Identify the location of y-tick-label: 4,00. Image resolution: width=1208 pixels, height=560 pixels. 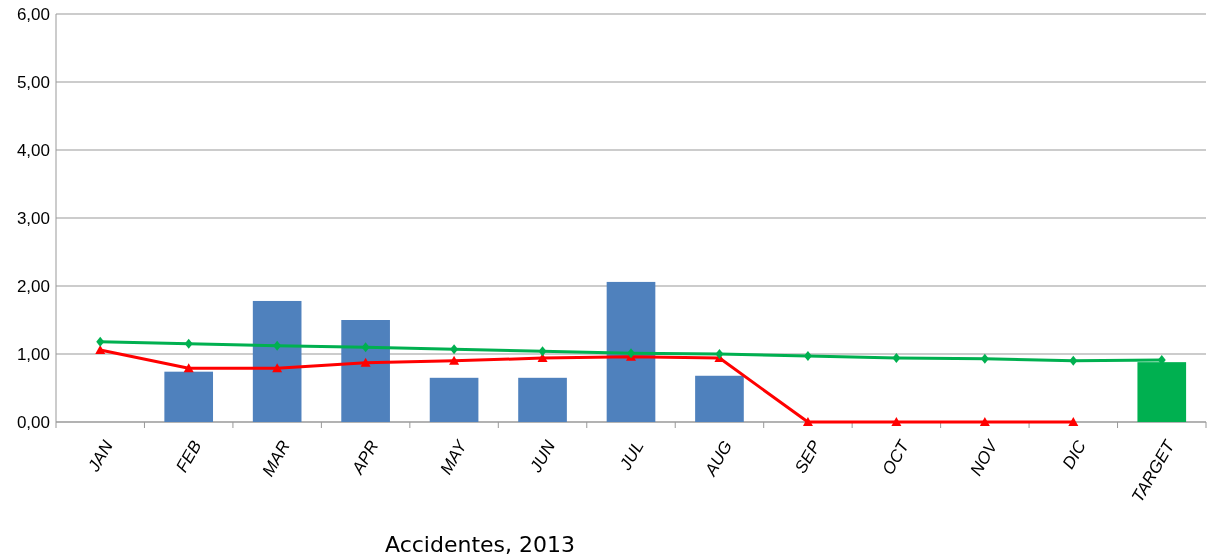
(33, 150).